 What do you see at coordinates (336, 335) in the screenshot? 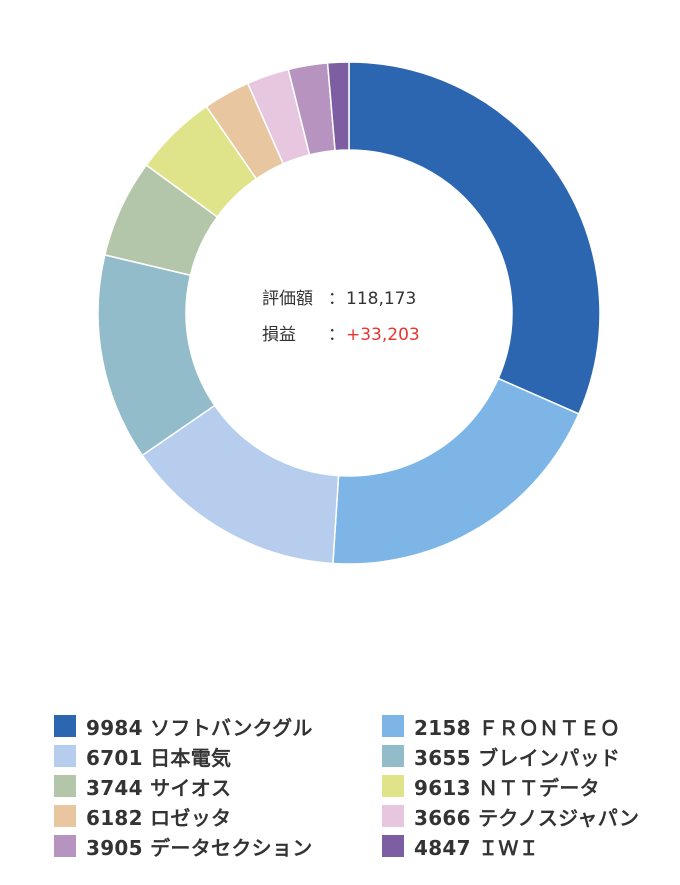
I see `pnl-colon: ：` at bounding box center [336, 335].